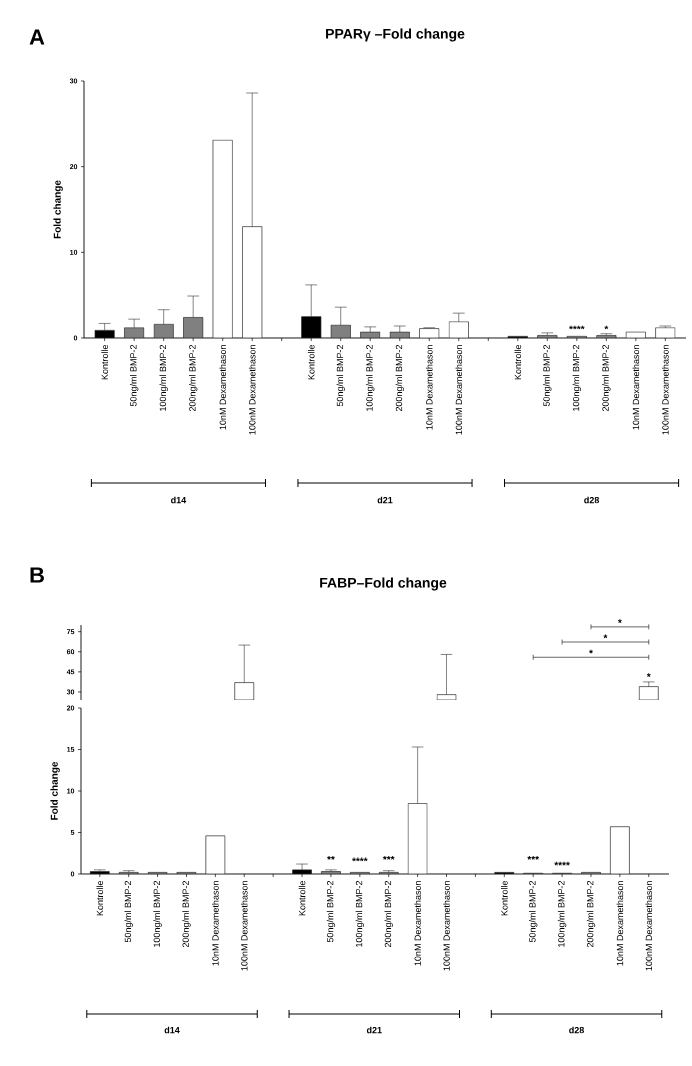 Image resolution: width=692 pixels, height=1066 pixels. Describe the element at coordinates (37, 37) in the screenshot. I see `text: A` at that location.